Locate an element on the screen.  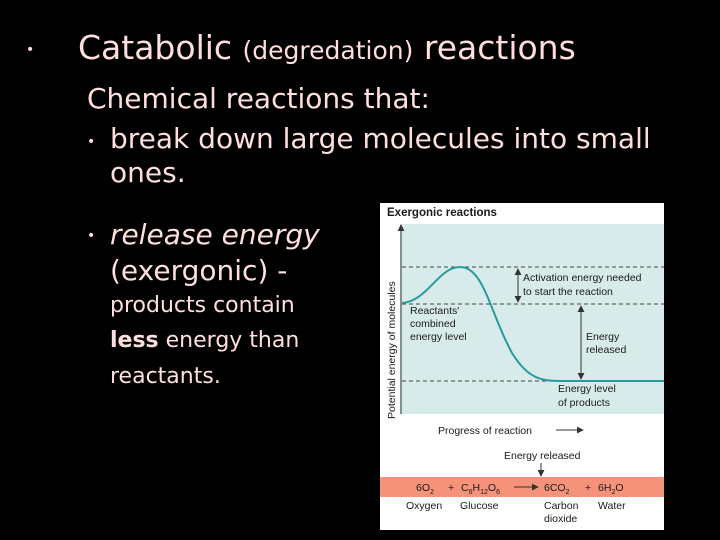
name-oxygen: Oxygen is located at coordinates (424, 506).